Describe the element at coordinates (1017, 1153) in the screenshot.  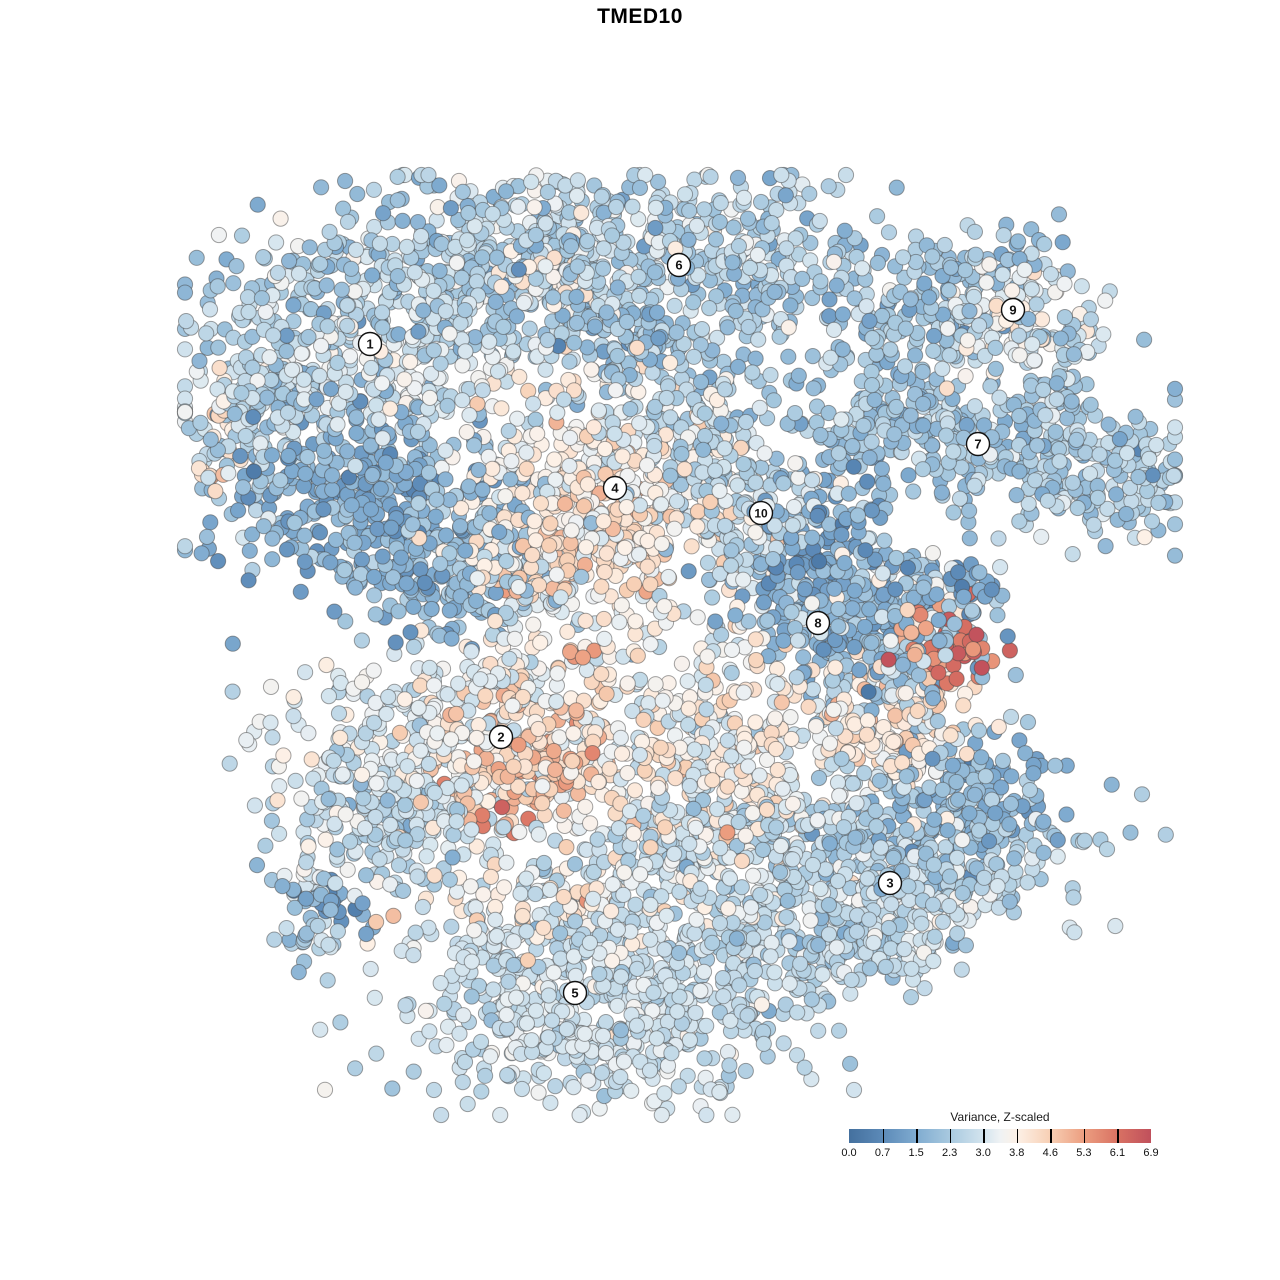
I see `legend-tick-label: 3.8` at that location.